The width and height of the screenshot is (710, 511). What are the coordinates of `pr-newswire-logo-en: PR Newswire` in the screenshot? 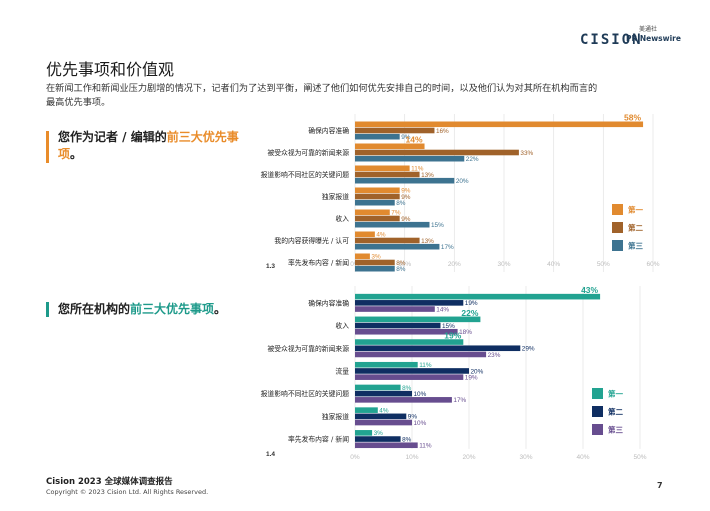 It's located at (653, 38).